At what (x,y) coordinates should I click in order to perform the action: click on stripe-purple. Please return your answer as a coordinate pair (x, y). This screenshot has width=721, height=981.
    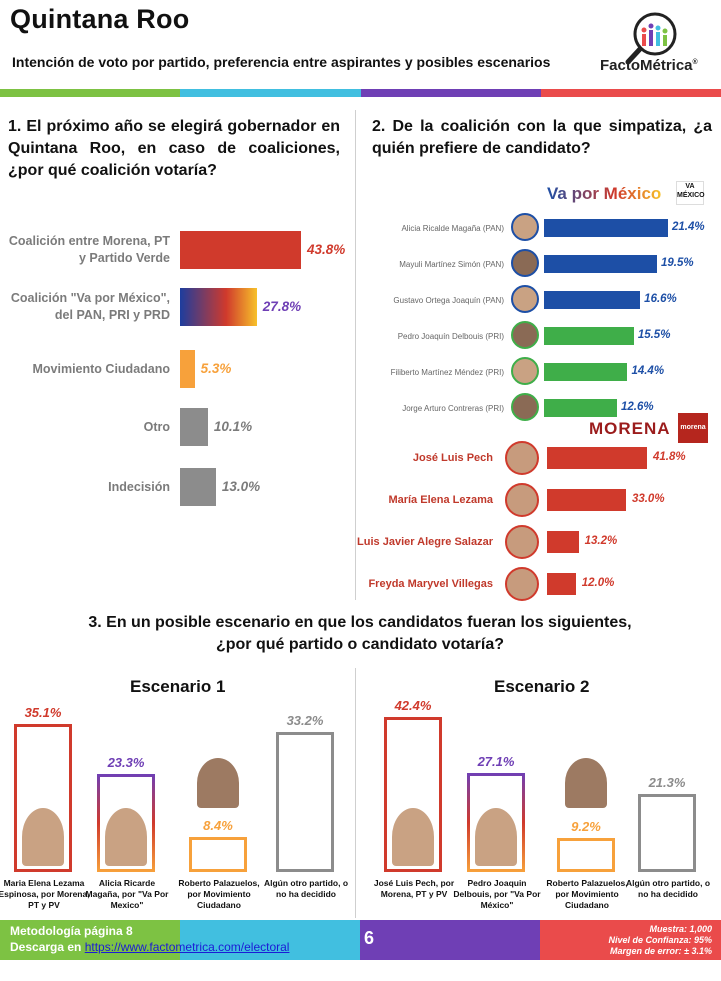
    Looking at the image, I should click on (450, 93).